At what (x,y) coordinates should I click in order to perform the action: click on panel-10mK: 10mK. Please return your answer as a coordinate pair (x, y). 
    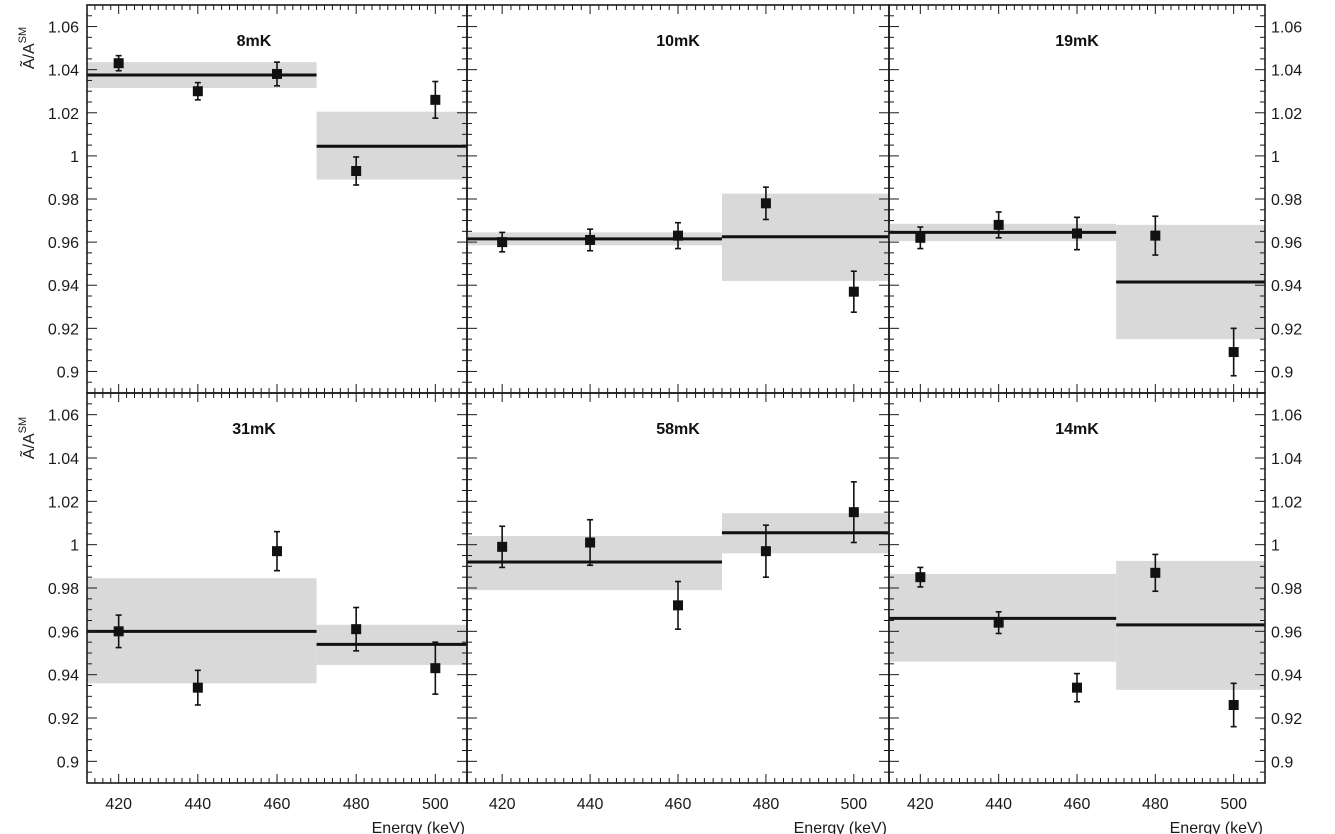
    Looking at the image, I should click on (678, 199).